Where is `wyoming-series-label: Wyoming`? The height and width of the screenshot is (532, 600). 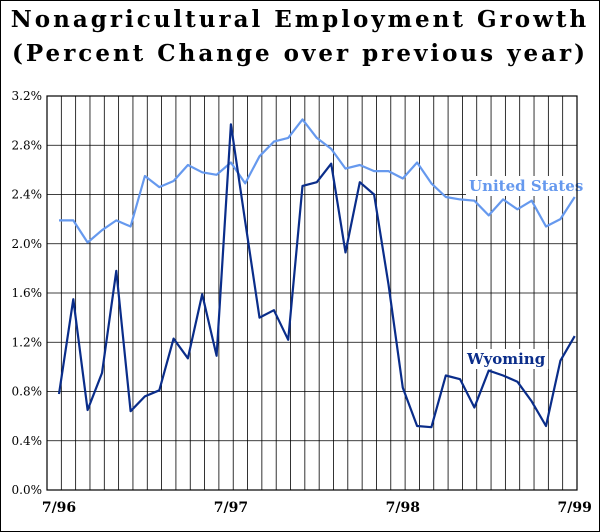
wyoming-series-label: Wyoming is located at coordinates (506, 359).